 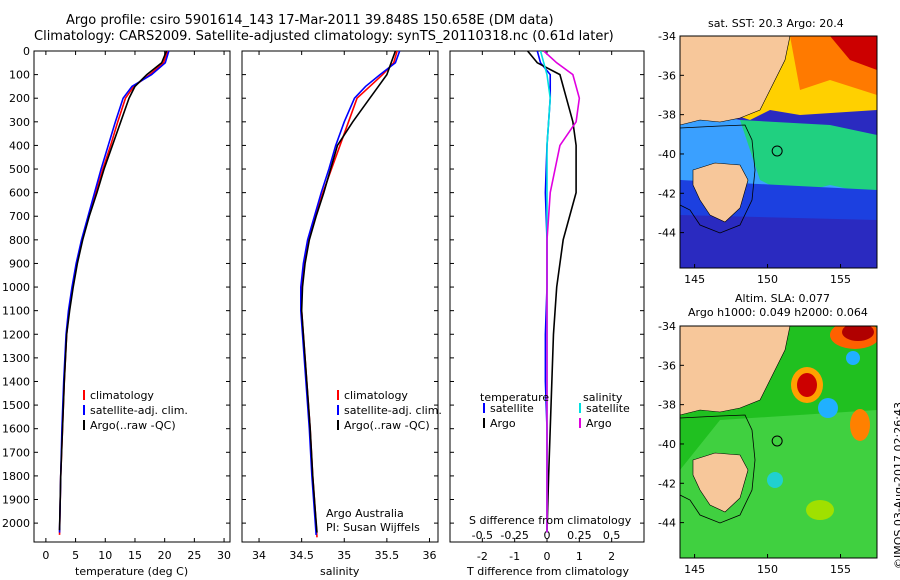 I want to click on y-tick-label: 200, so click(x=19, y=98).